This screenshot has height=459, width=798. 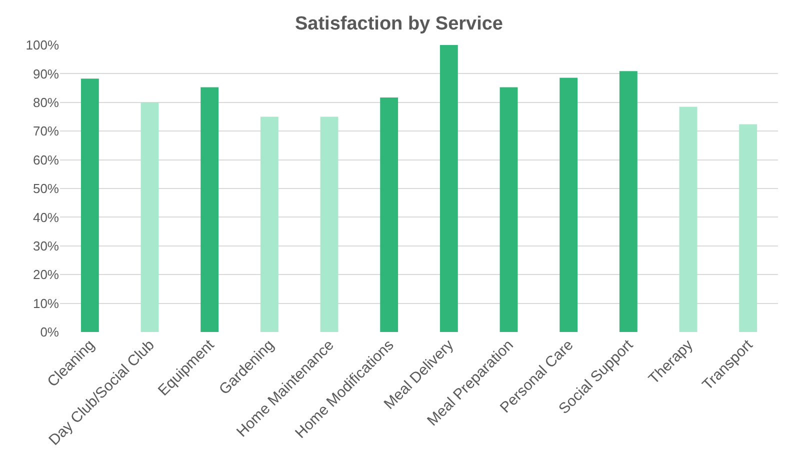 What do you see at coordinates (46, 274) in the screenshot?
I see `y-tick-label: 20%` at bounding box center [46, 274].